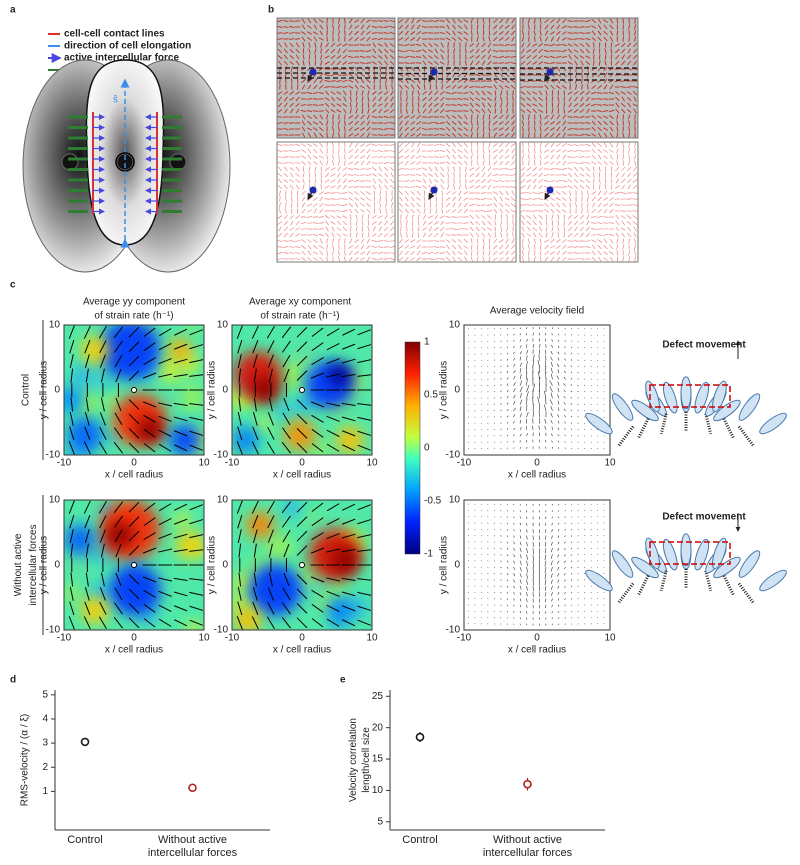  I want to click on x-tick-label: 10, so click(372, 638).